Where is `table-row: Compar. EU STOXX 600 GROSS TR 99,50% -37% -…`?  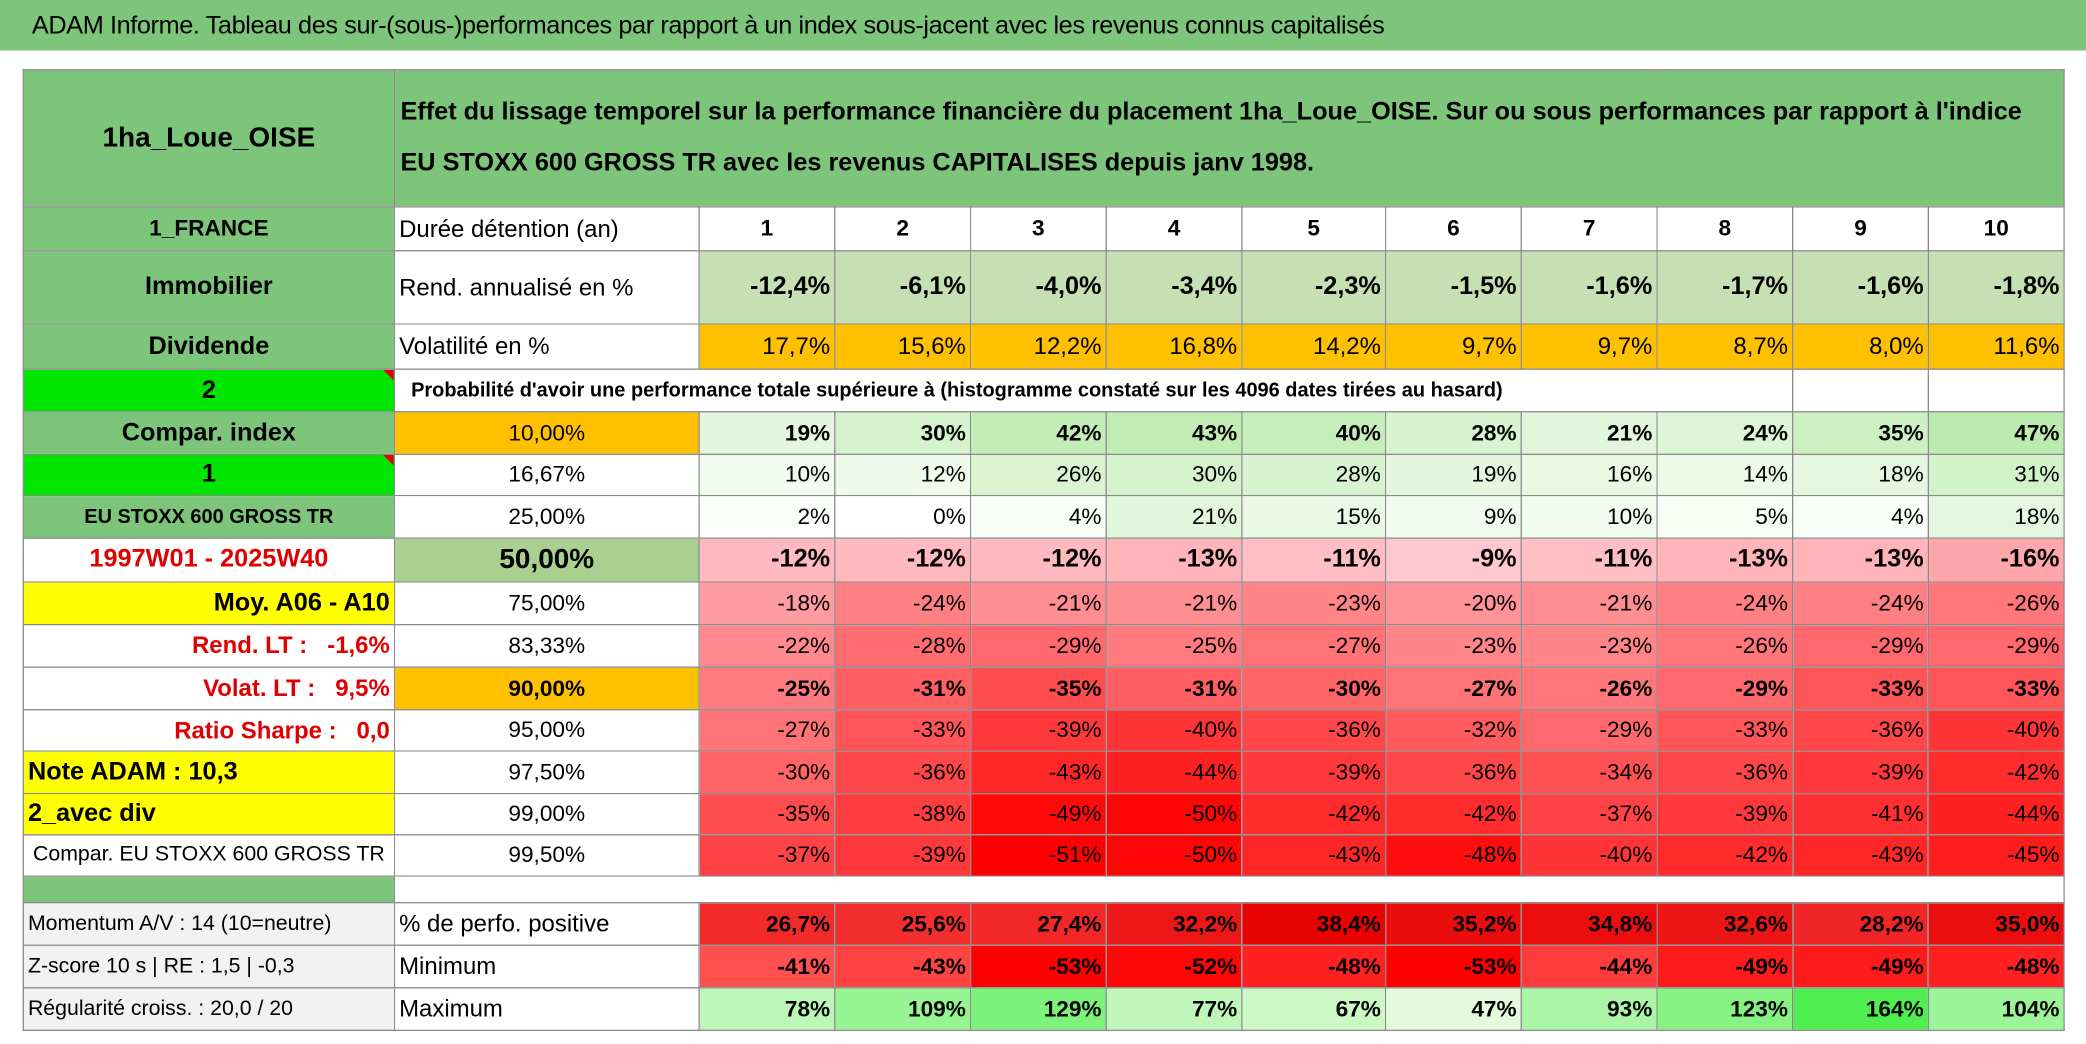
table-row: Compar. EU STOXX 600 GROSS TR 99,50% -37% -… is located at coordinates (1043, 855).